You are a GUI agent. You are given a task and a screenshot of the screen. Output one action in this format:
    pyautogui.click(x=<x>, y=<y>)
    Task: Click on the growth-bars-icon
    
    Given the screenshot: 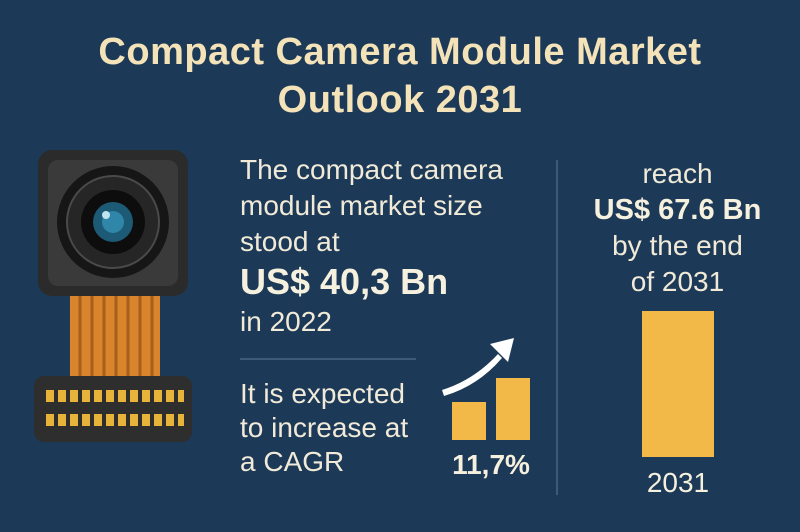 What is the action you would take?
    pyautogui.click(x=486, y=389)
    